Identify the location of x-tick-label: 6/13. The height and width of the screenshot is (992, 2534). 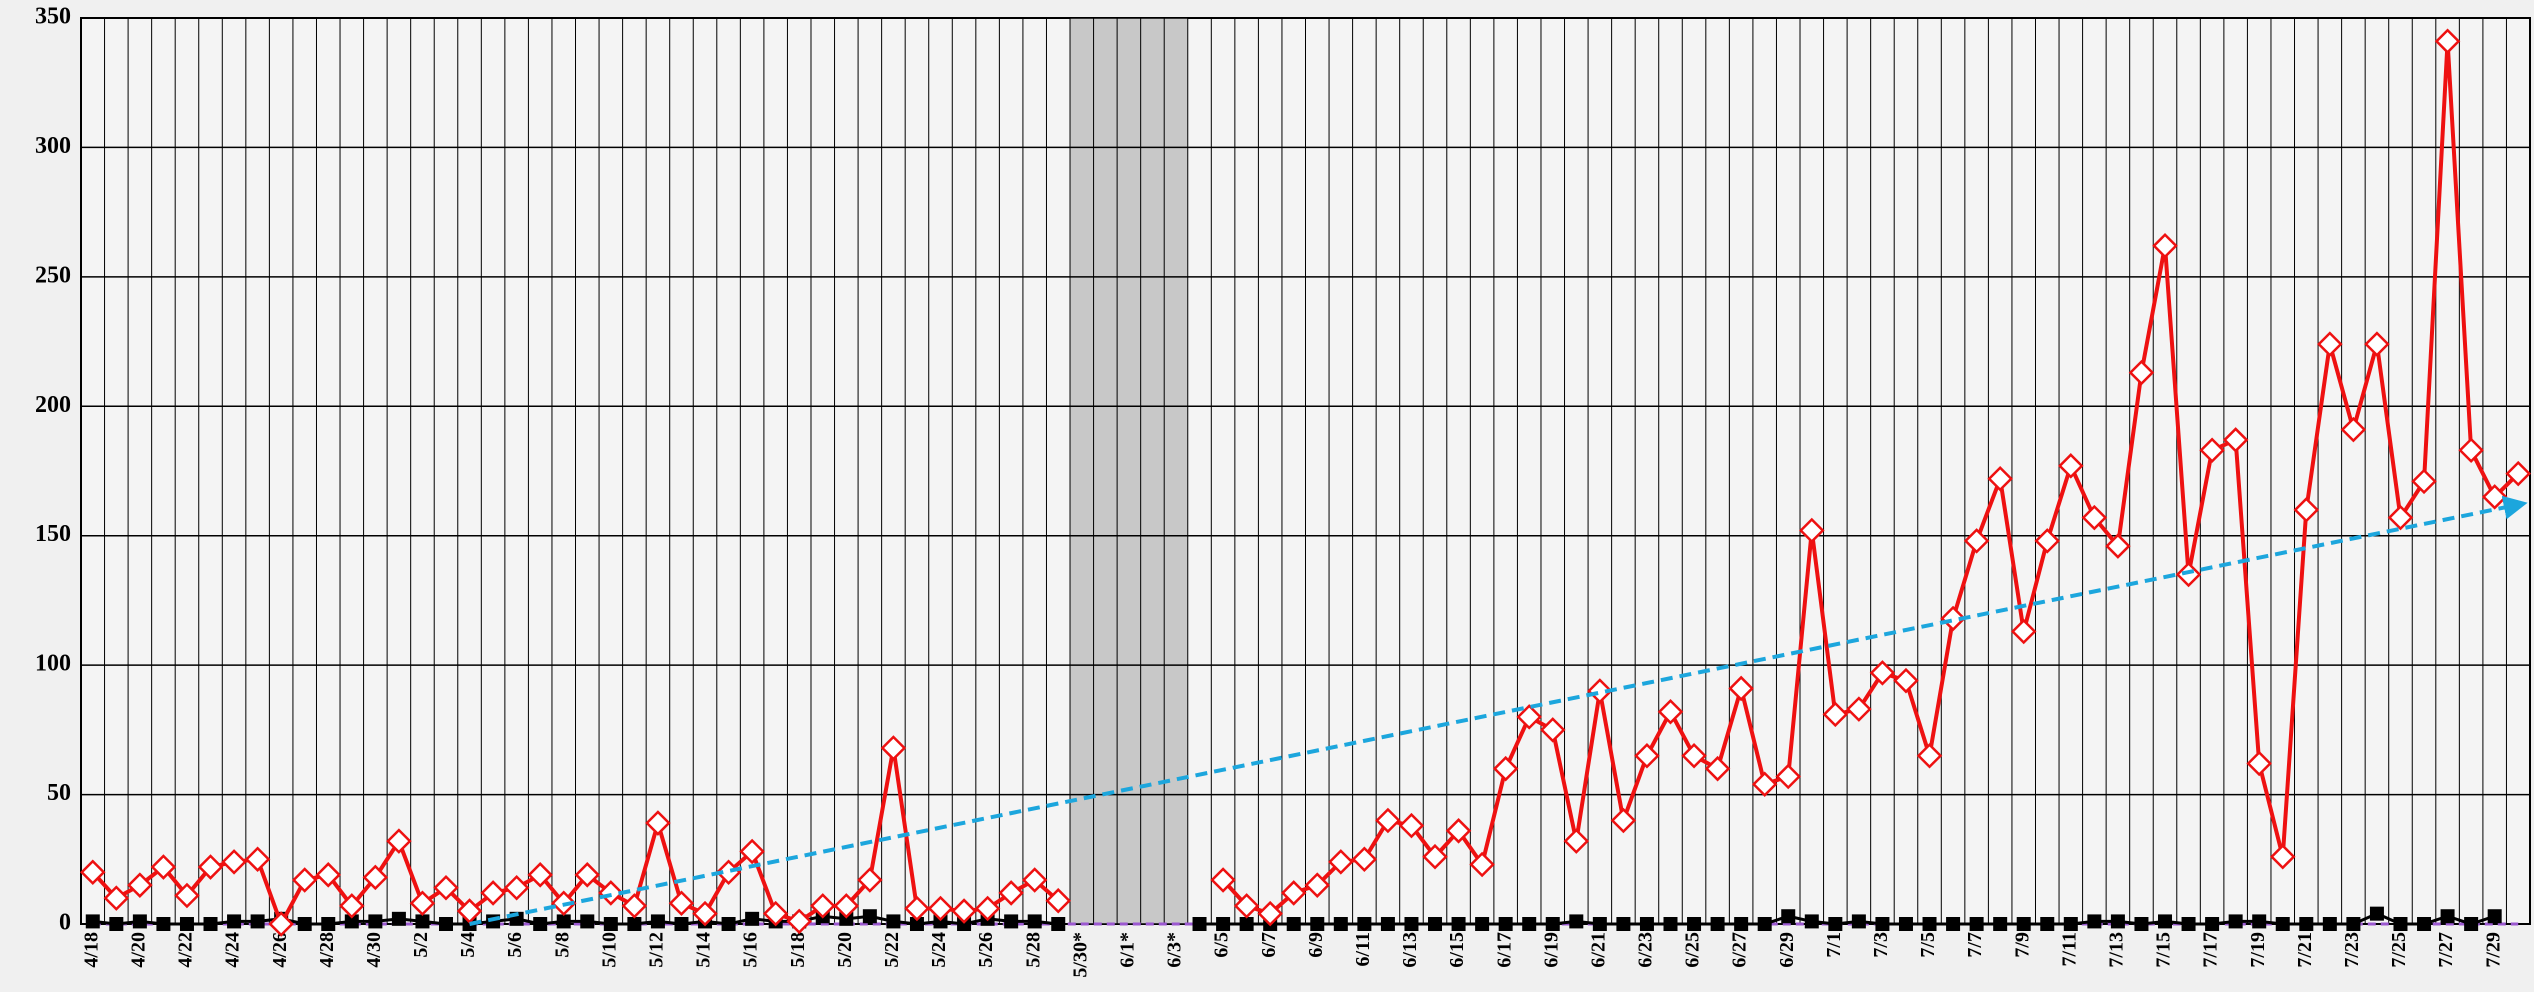
(1410, 950).